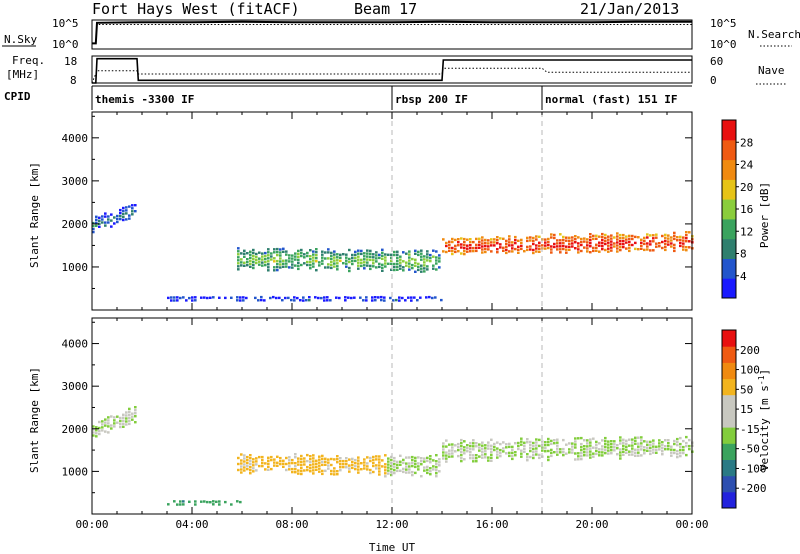  Describe the element at coordinates (729, 150) in the screenshot. I see `colorbar-swatch` at that location.